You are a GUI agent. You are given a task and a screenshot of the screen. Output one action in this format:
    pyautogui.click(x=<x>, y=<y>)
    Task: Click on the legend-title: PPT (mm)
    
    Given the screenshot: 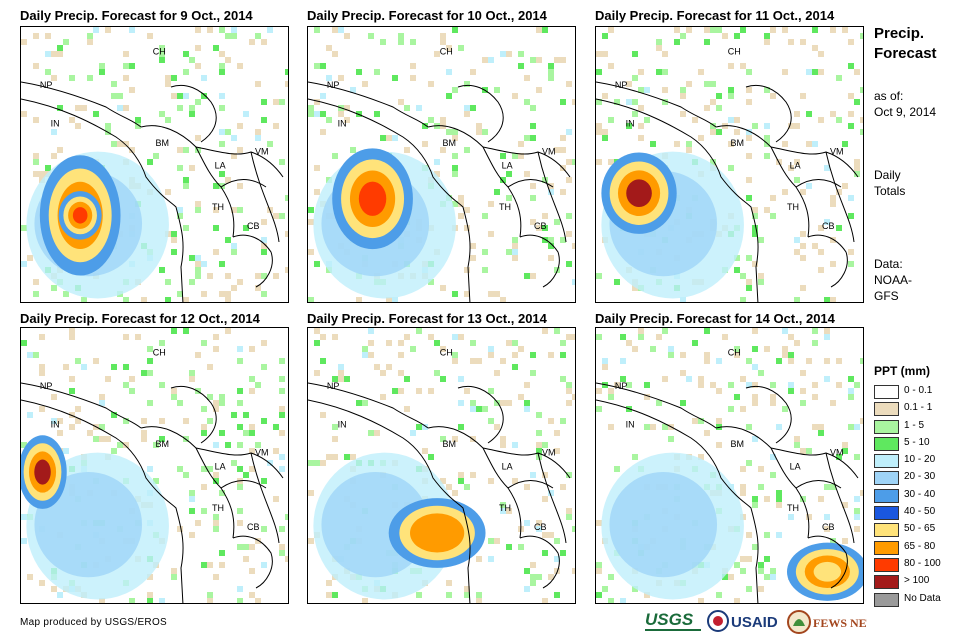 What is the action you would take?
    pyautogui.click(x=902, y=371)
    